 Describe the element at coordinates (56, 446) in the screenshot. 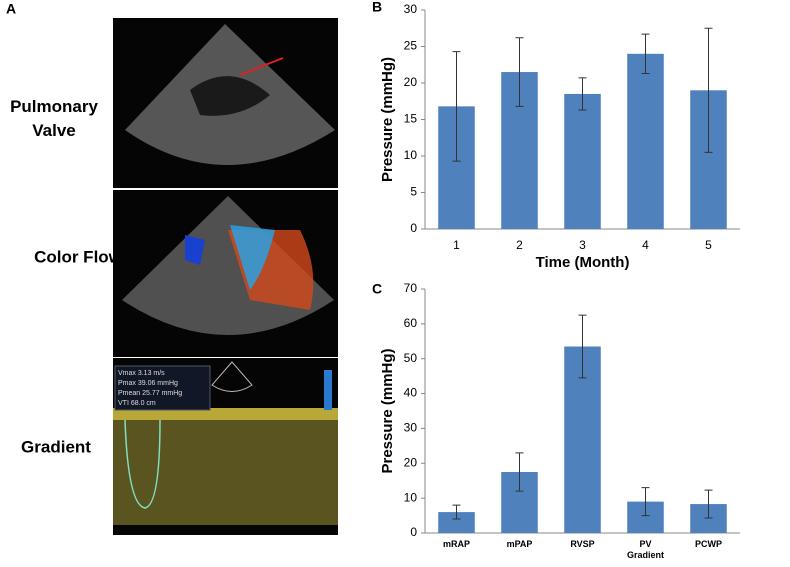

I see `row-label: Gradient` at that location.